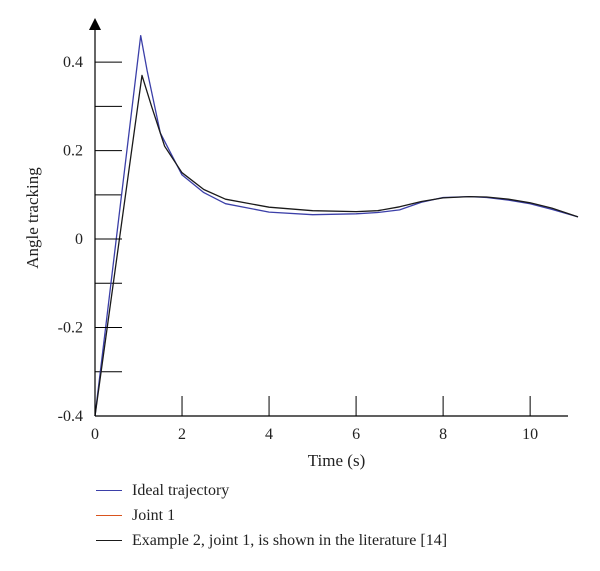 The height and width of the screenshot is (571, 600). I want to click on legend-label-joint-1: Joint 1, so click(154, 515).